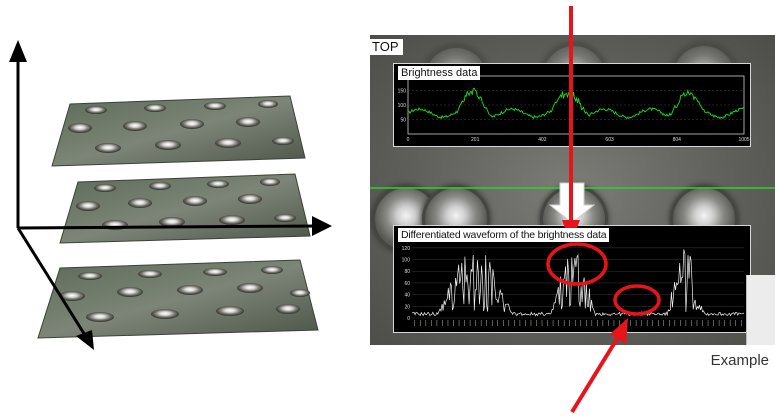 Image resolution: width=775 pixels, height=419 pixels. Describe the element at coordinates (573, 286) in the screenshot. I see `differentiated-chart-plot: 120 100 80 60 40 20 0` at that location.